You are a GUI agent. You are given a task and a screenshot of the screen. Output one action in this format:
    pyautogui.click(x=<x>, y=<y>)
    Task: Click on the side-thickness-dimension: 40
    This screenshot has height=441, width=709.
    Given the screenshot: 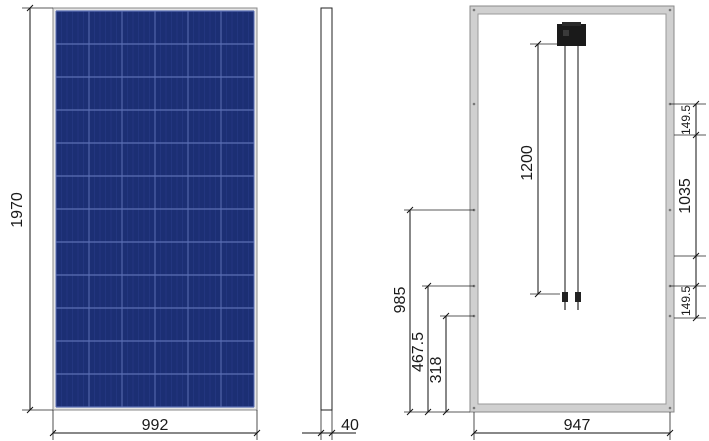 What is the action you would take?
    pyautogui.click(x=330, y=425)
    